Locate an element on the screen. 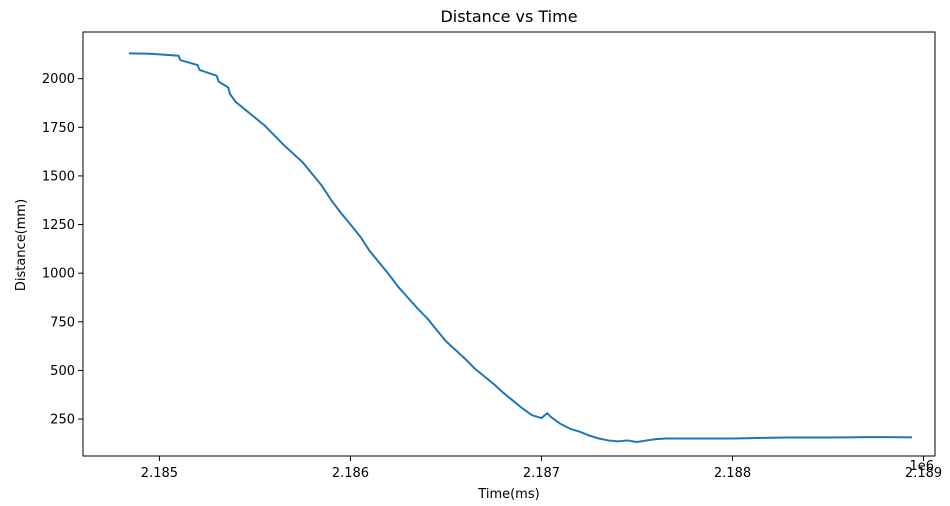  x-axis-ticks: 2.185 2.186 2.187 2.188 2.189 is located at coordinates (541, 468).